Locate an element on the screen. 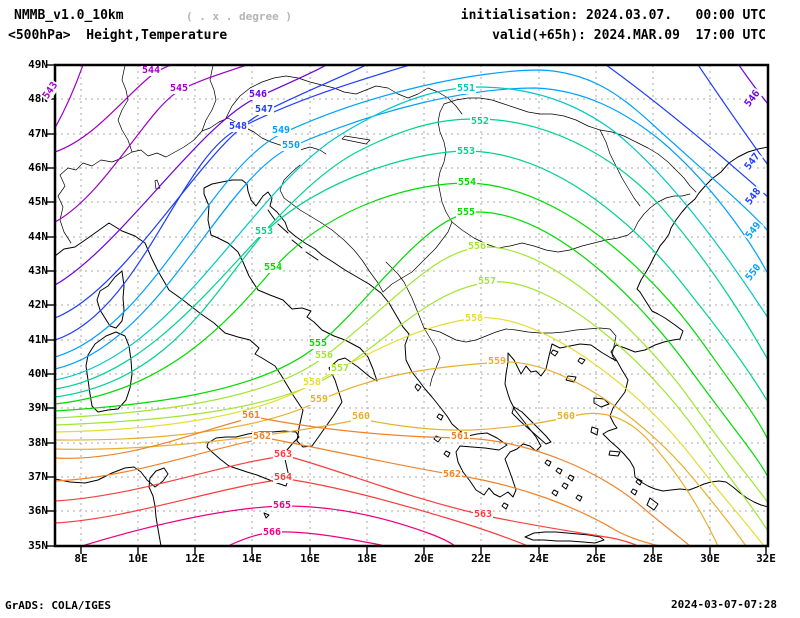  creation-timestamp: 2024-03-07-07:28 is located at coordinates (724, 604).